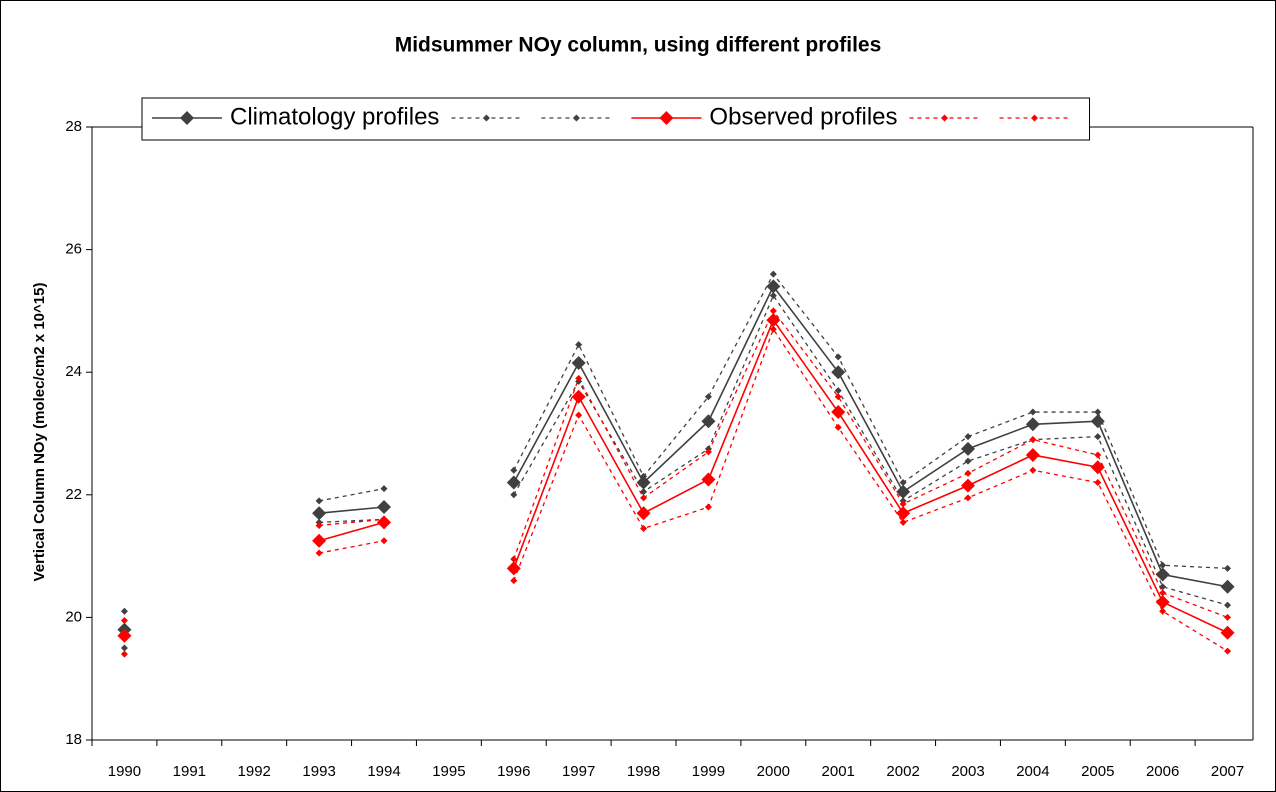  I want to click on legend-label: Observed profiles, so click(803, 116).